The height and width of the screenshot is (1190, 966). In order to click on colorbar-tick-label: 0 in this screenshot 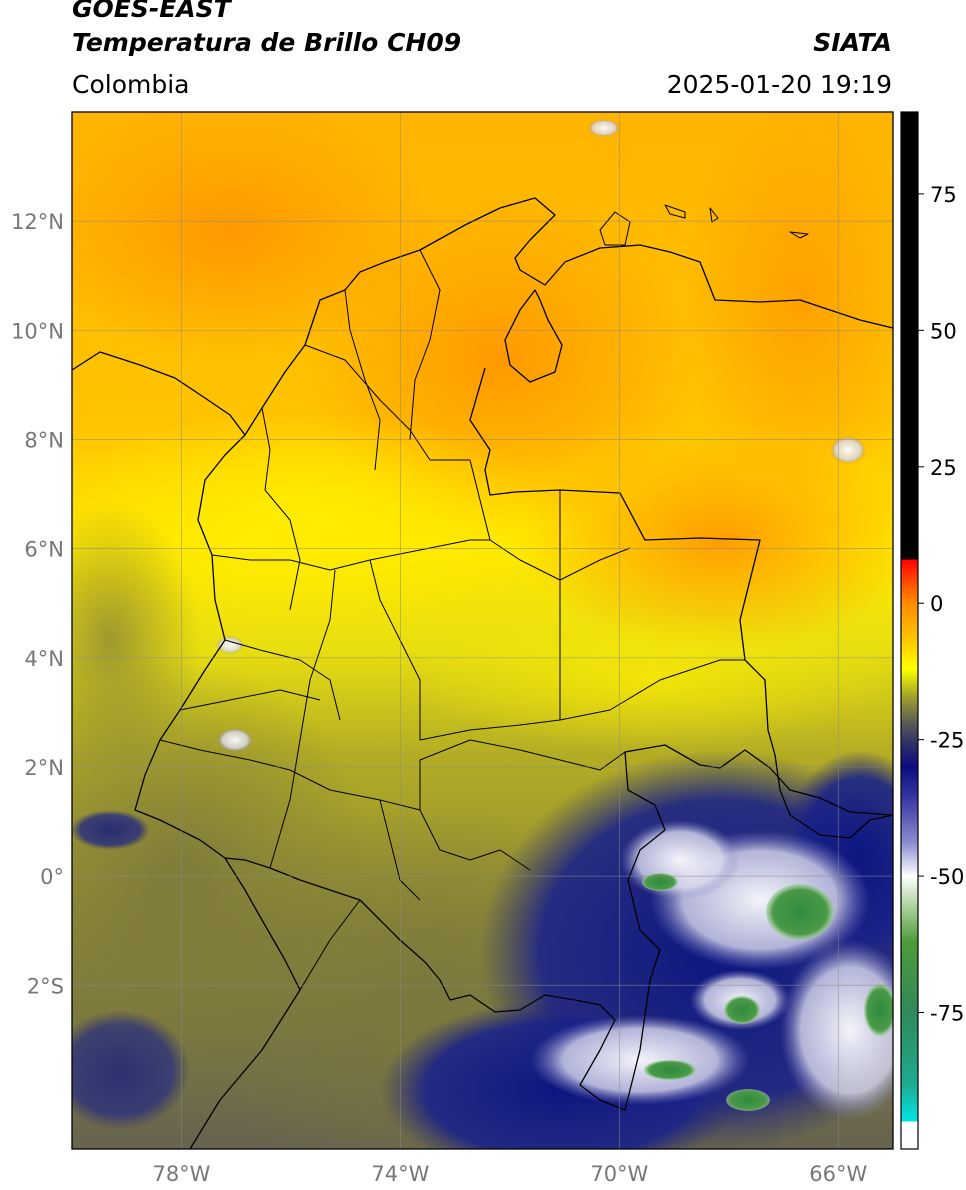, I will do `click(936, 604)`.